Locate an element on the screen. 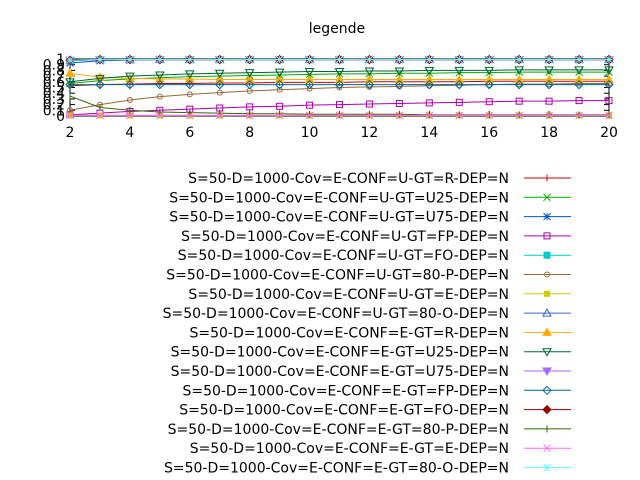 The height and width of the screenshot is (480, 640). y-tick-label: 0.4 is located at coordinates (54, 94).